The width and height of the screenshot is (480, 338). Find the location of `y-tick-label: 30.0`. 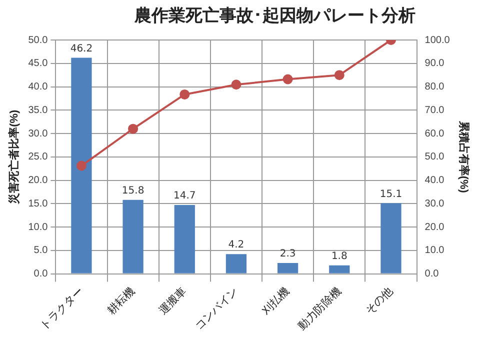

y-tick-label: 30.0 is located at coordinates (38, 134).